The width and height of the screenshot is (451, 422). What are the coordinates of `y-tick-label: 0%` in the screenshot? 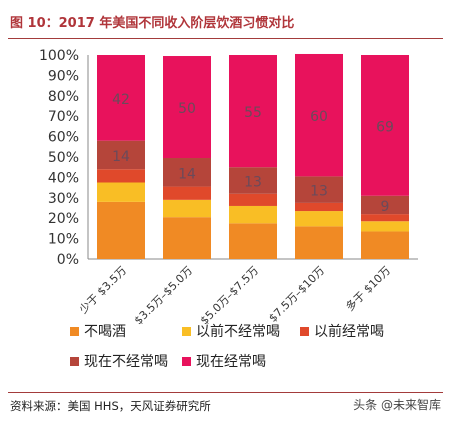 It's located at (68, 260).